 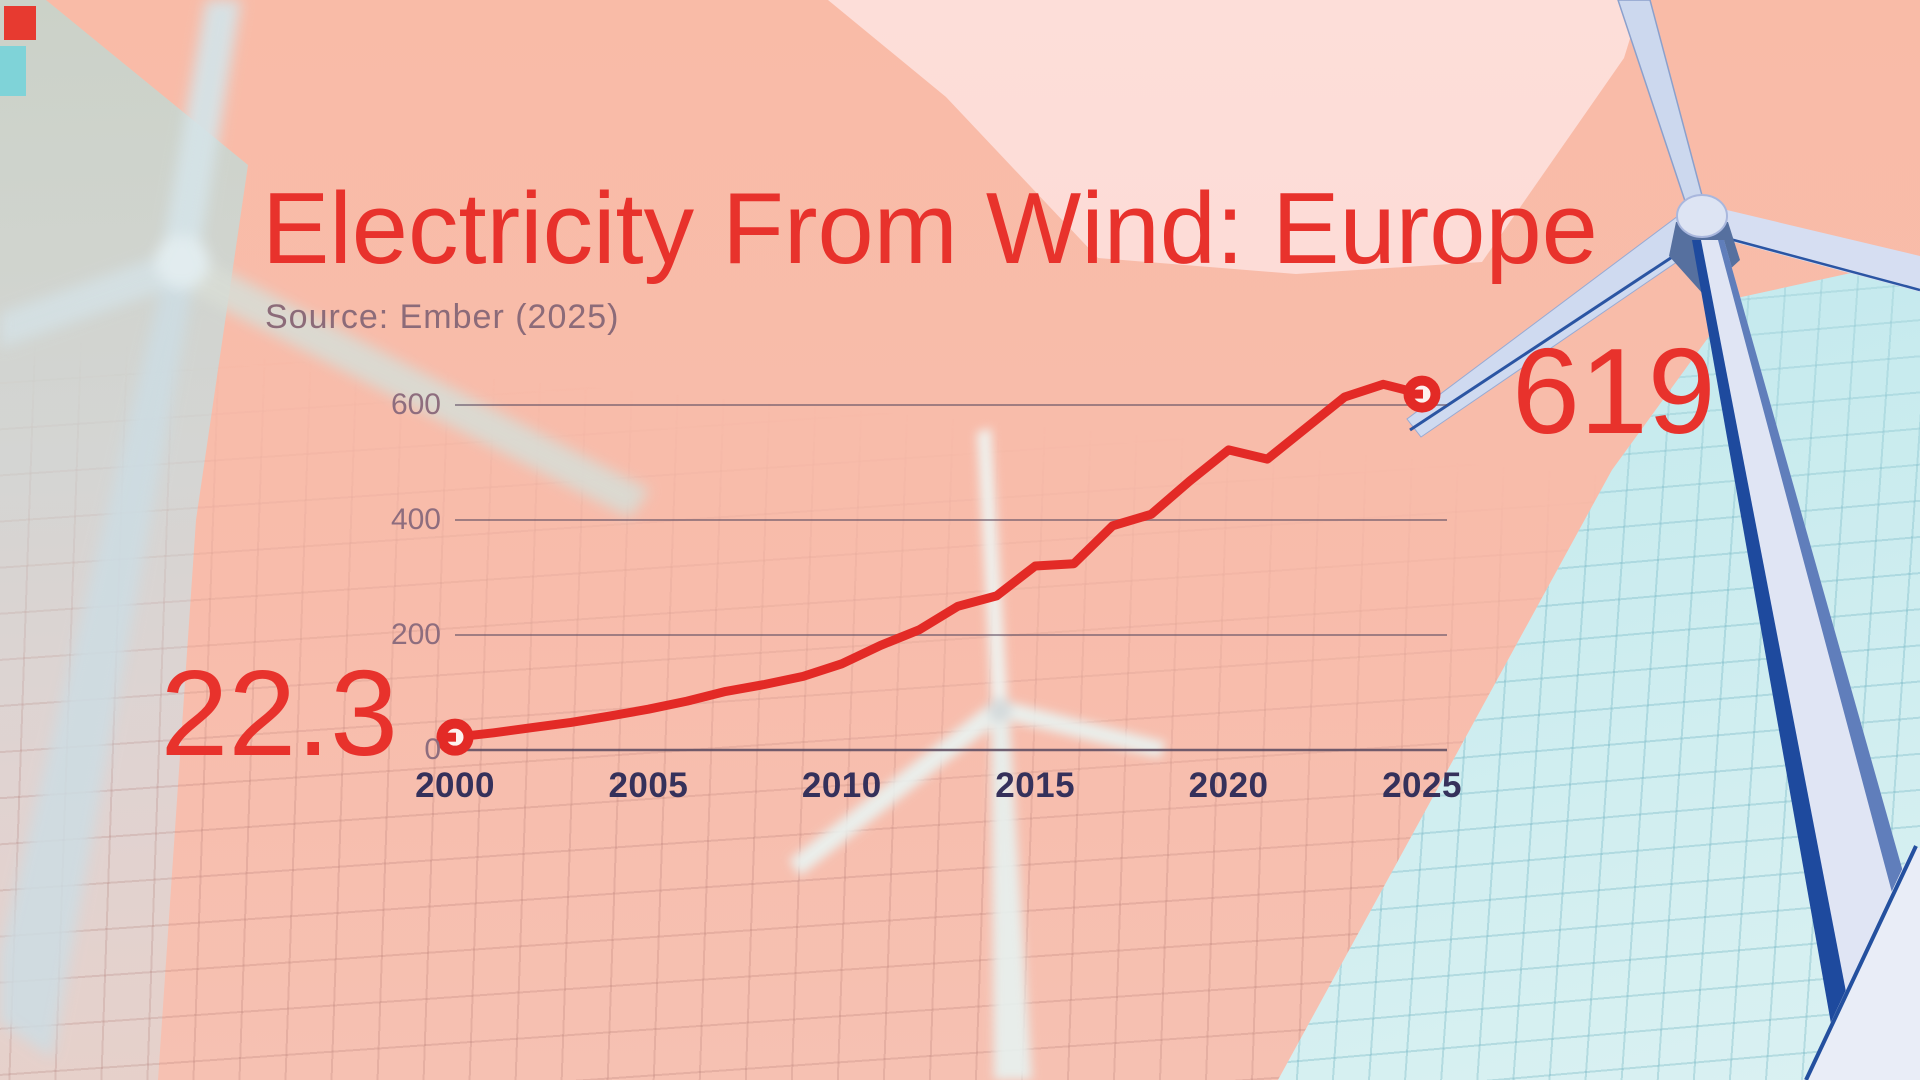 What do you see at coordinates (279, 713) in the screenshot?
I see `first-value-label: 22.3` at bounding box center [279, 713].